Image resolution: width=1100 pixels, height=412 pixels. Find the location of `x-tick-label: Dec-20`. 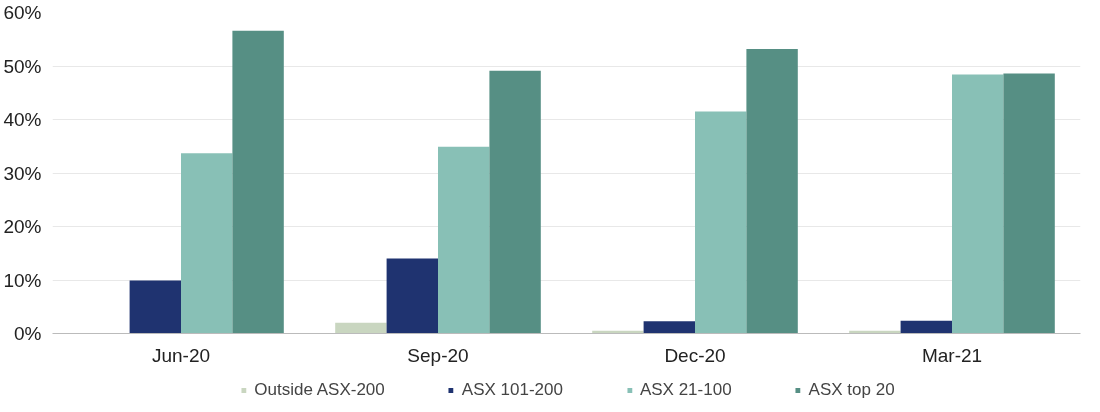

x-tick-label: Dec-20 is located at coordinates (695, 355).